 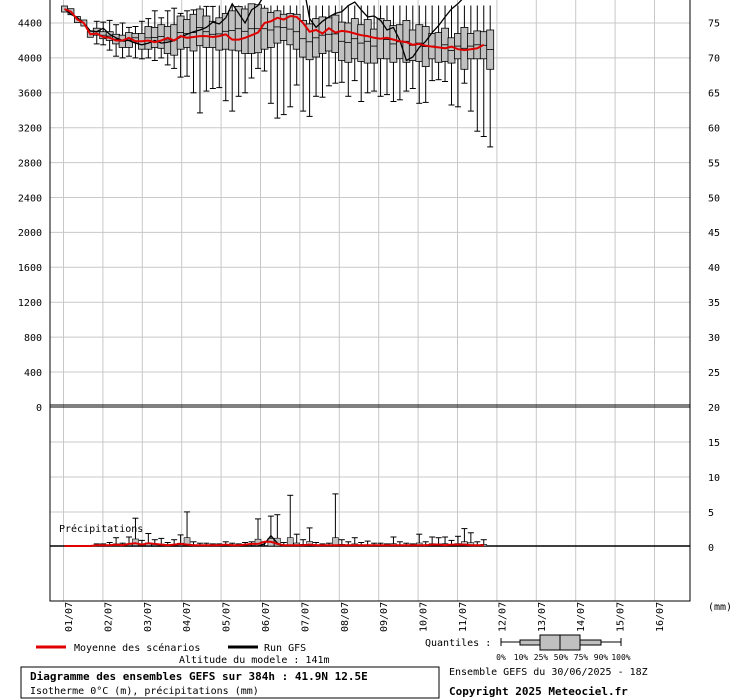 What do you see at coordinates (714, 338) in the screenshot?
I see `right-tick-label: 30` at bounding box center [714, 338].